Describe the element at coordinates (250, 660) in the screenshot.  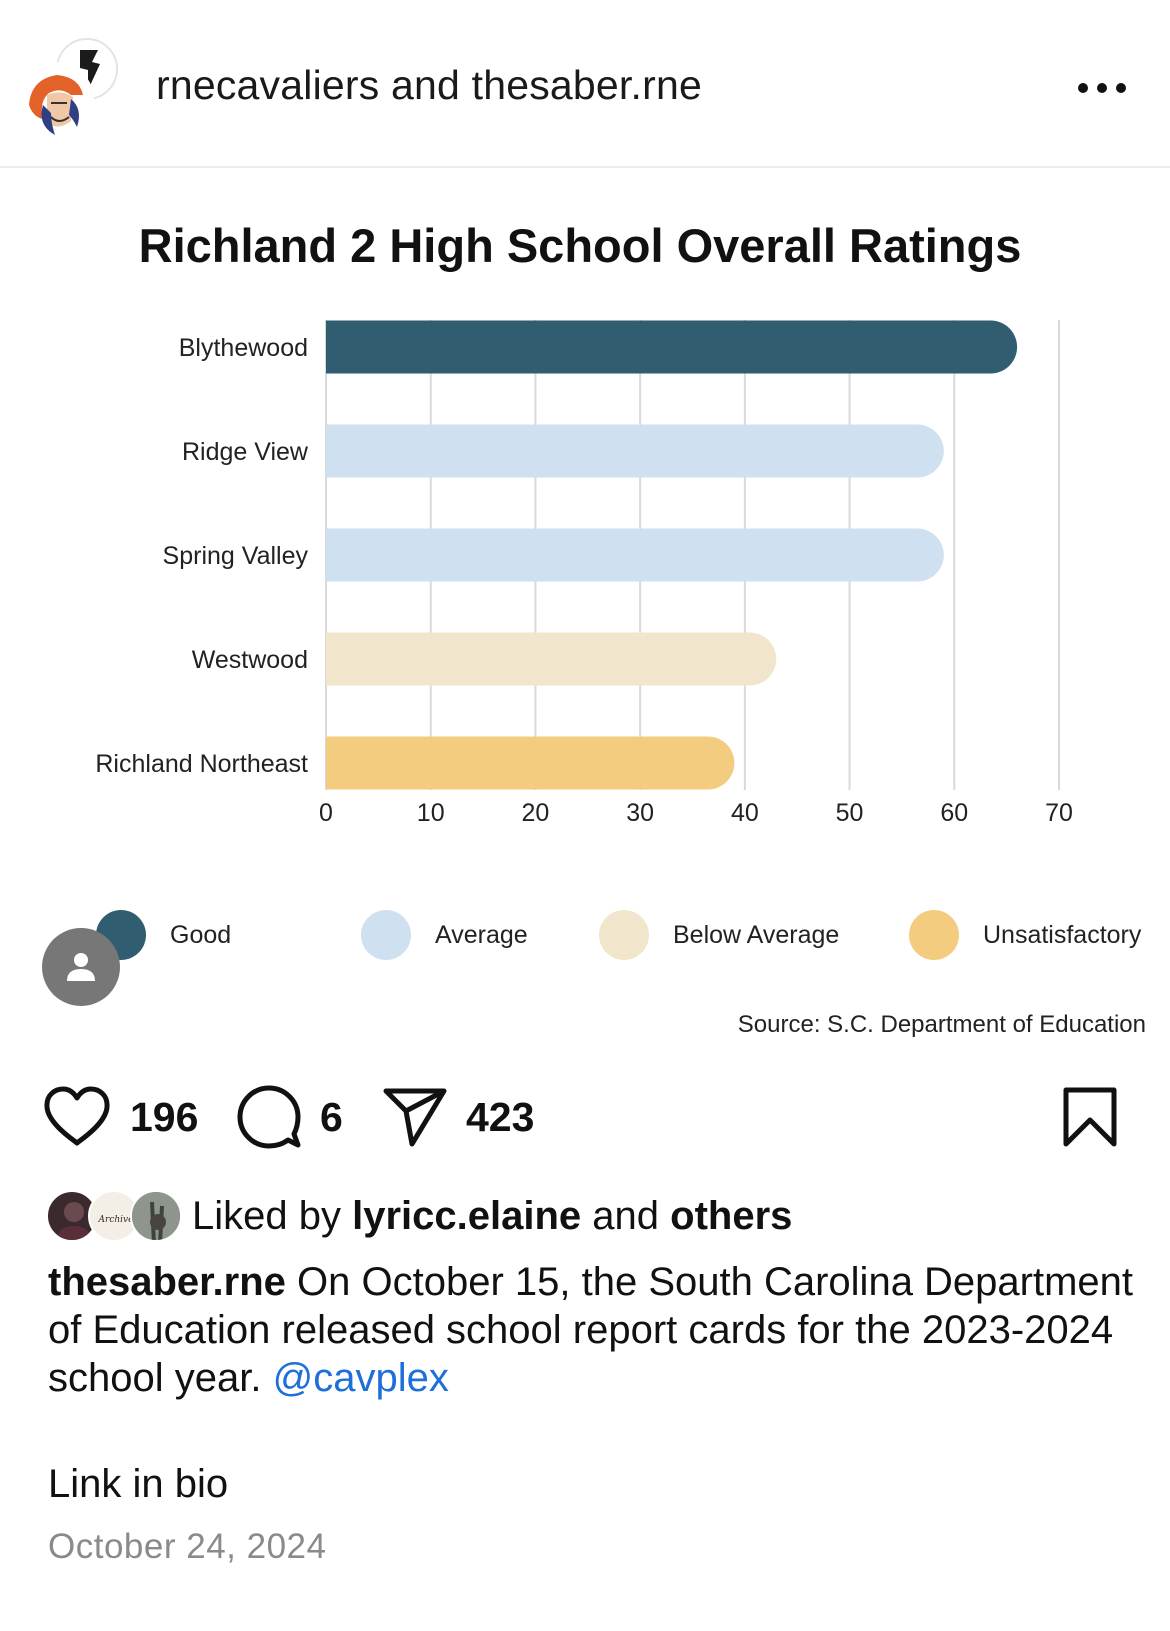
I see `category-label: Westwood` at that location.